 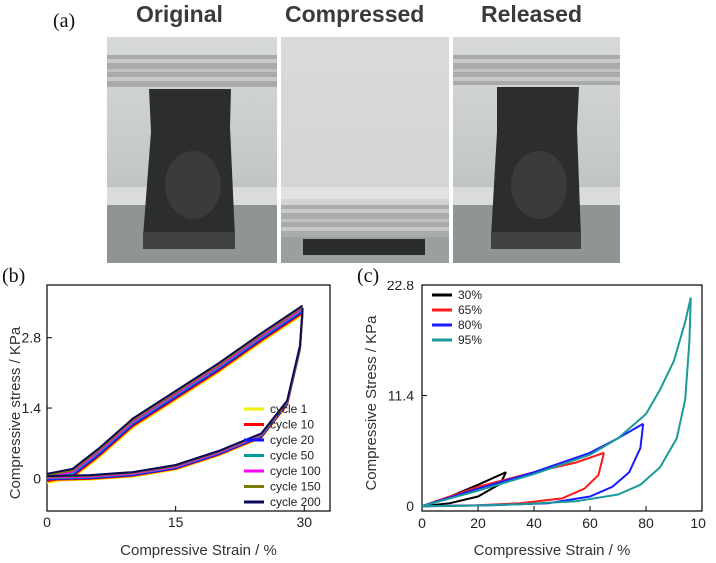 I want to click on legend-label: cycle 1, so click(x=289, y=409).